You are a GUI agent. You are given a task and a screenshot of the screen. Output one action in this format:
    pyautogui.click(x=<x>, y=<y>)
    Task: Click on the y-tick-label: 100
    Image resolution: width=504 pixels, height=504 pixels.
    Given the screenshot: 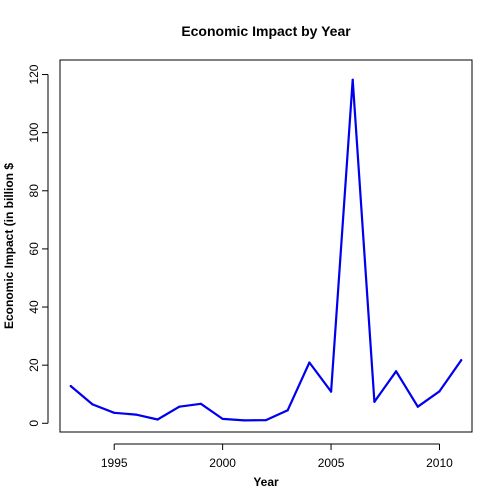 What is the action you would take?
    pyautogui.click(x=34, y=132)
    